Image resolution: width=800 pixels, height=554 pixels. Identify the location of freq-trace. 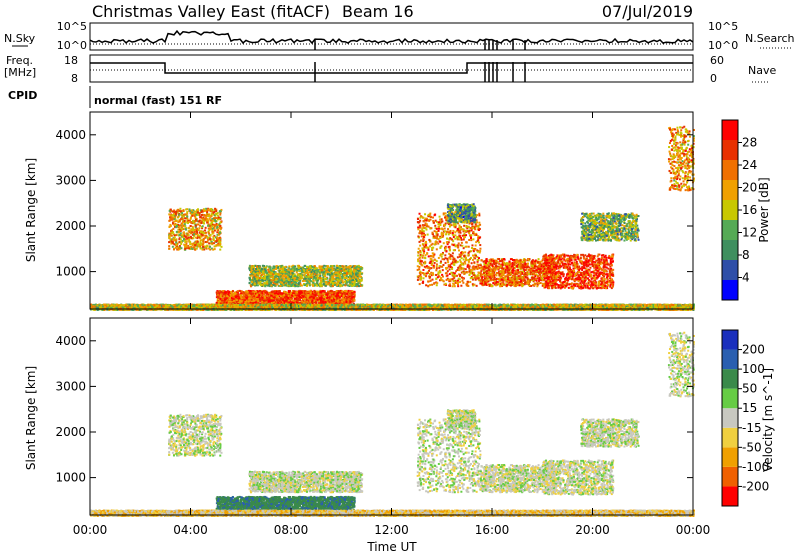
(391, 72).